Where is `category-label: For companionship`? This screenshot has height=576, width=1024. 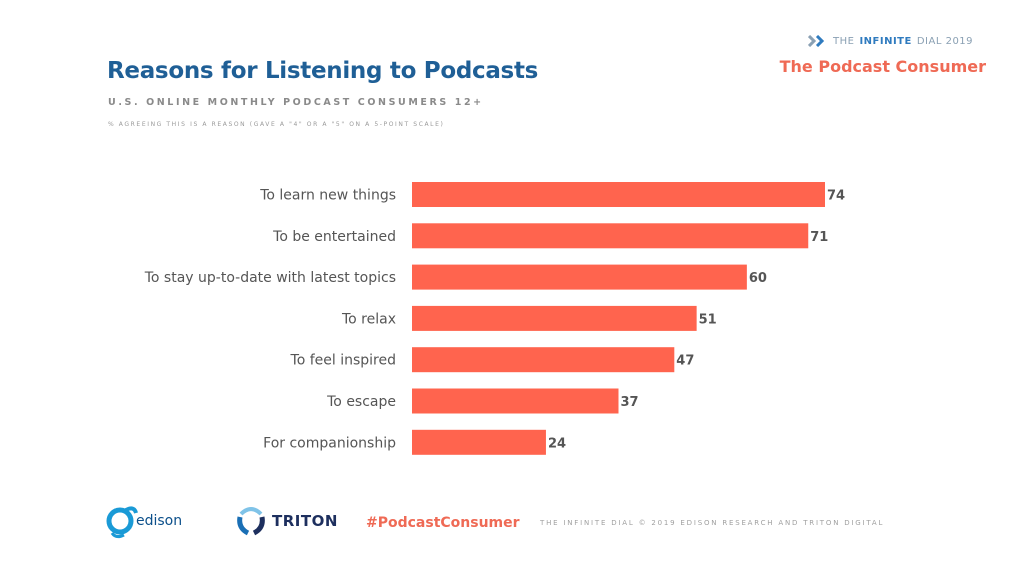
category-label: For companionship is located at coordinates (329, 443).